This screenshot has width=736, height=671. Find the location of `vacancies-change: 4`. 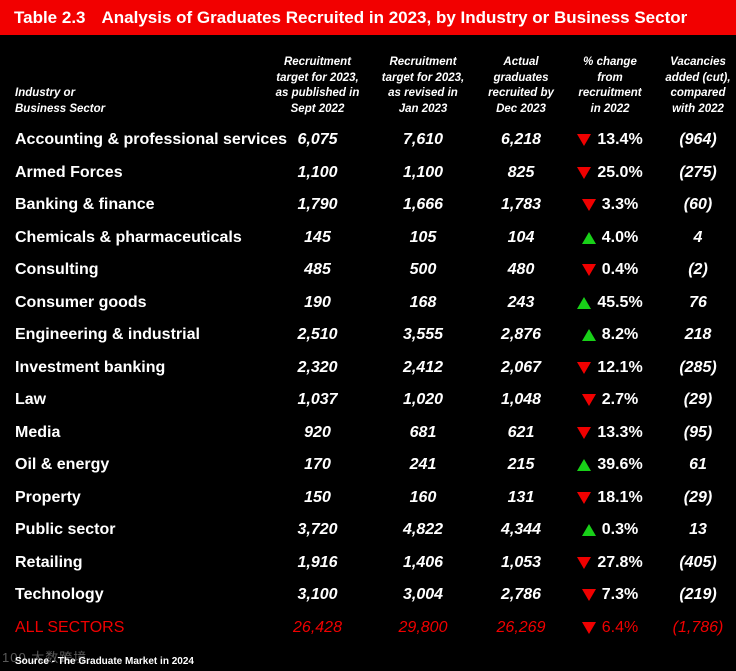

vacancies-change: 4 is located at coordinates (698, 237).